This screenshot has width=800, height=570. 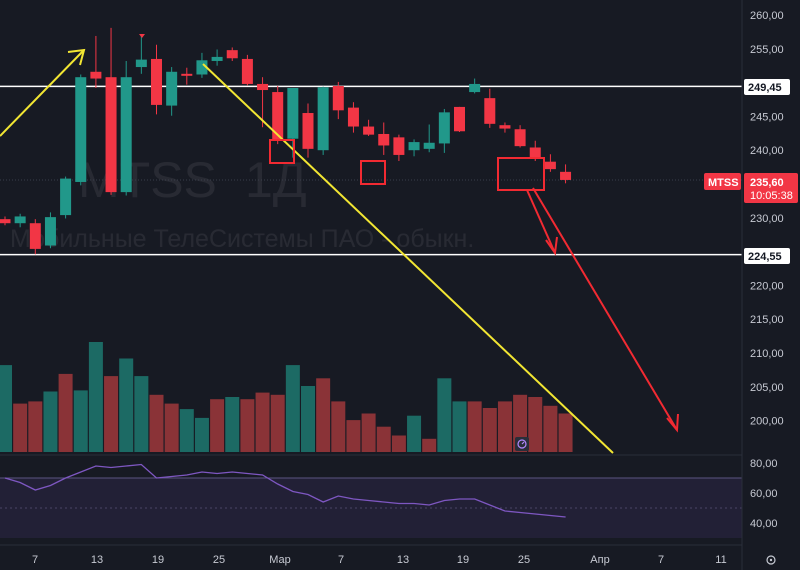 I want to click on price-tick-label: 260,00, so click(x=767, y=16).